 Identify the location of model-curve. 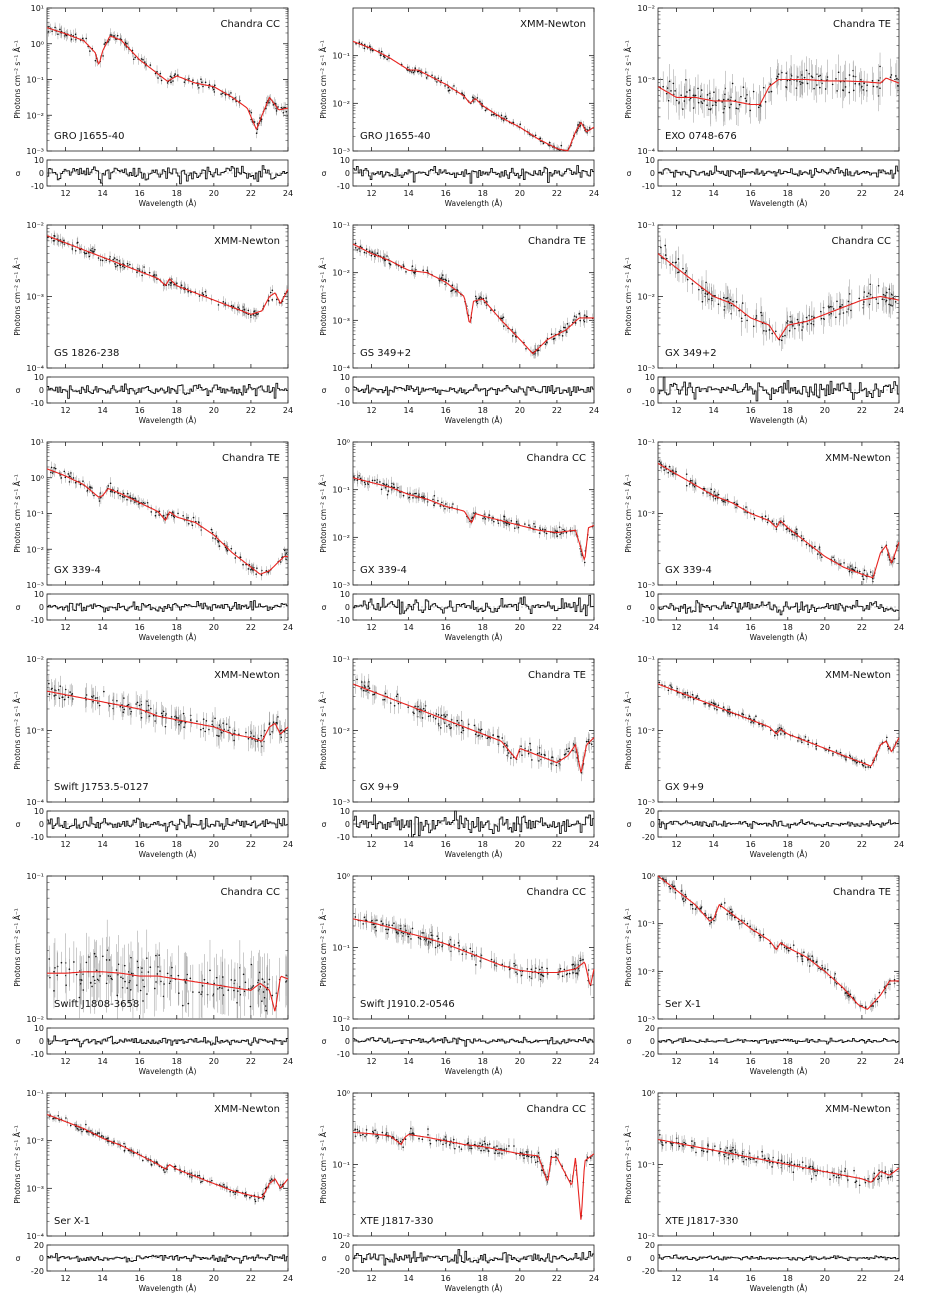
(473, 519).